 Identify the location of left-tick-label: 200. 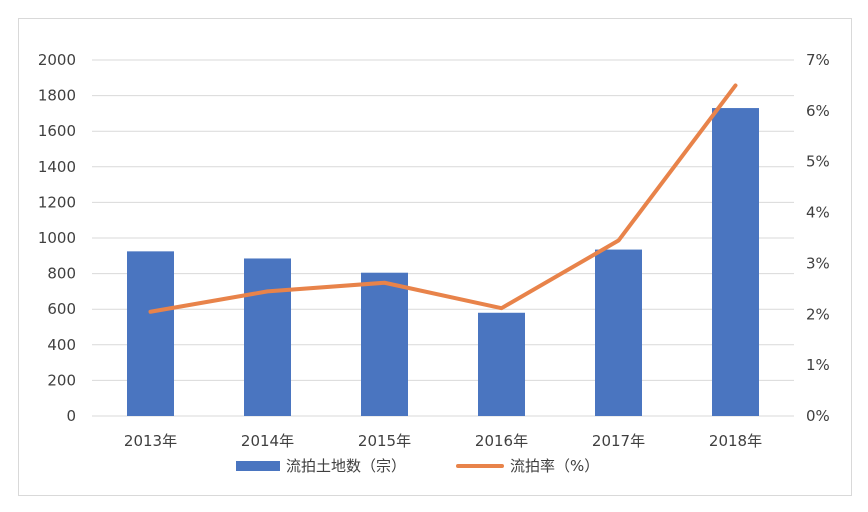
(61, 380).